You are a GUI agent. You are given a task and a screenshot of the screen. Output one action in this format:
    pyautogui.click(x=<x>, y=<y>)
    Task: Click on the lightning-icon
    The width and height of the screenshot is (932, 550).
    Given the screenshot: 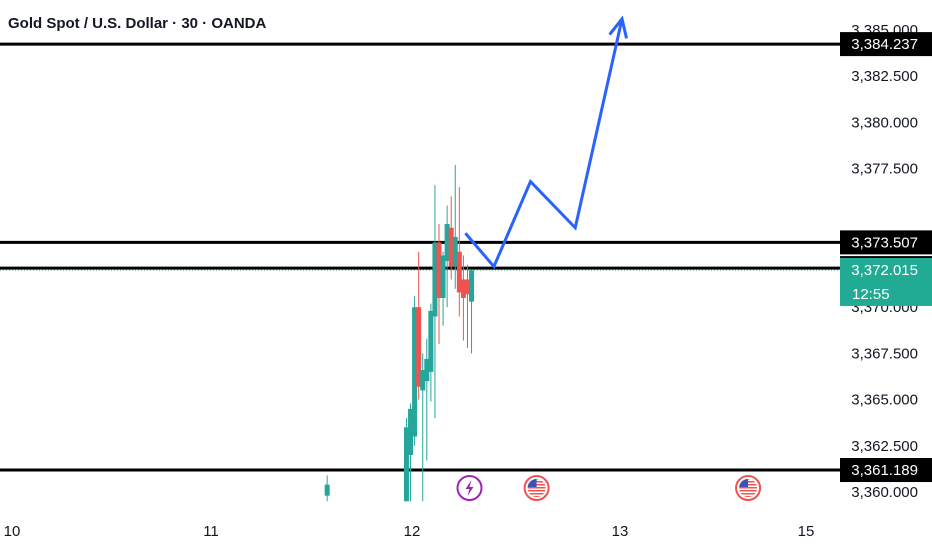 What is the action you would take?
    pyautogui.click(x=469, y=488)
    